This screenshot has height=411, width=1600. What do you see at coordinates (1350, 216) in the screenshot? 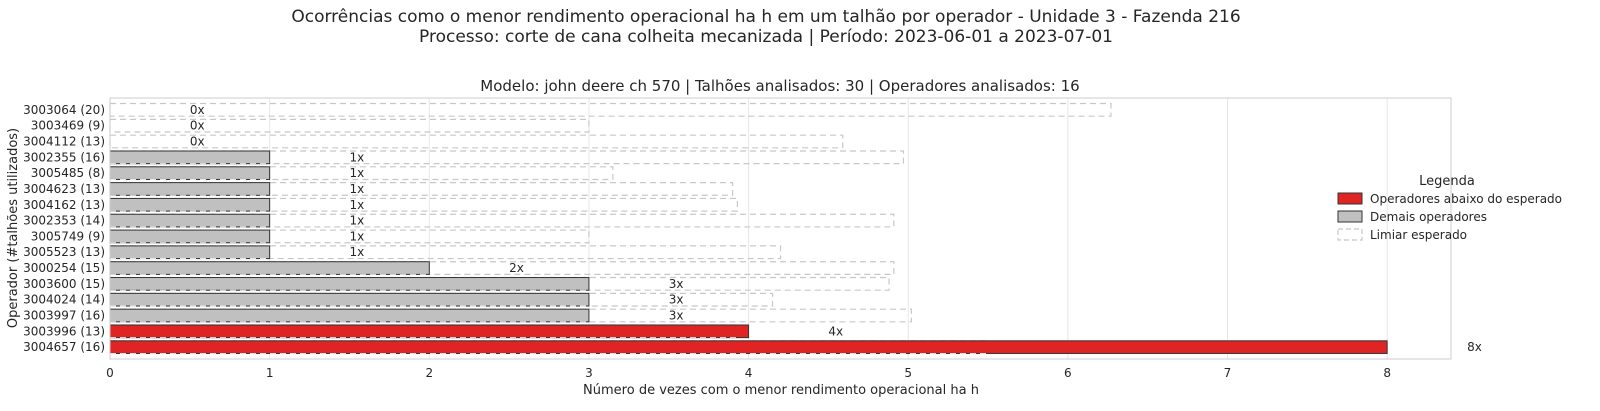
I see `legend-swatch-other` at bounding box center [1350, 216].